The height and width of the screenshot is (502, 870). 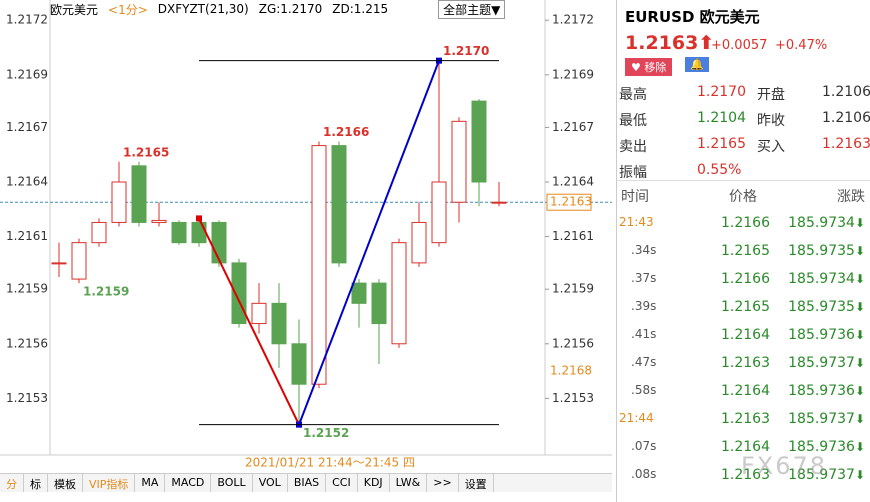 What do you see at coordinates (739, 45) in the screenshot?
I see `change: +0.0057` at bounding box center [739, 45].